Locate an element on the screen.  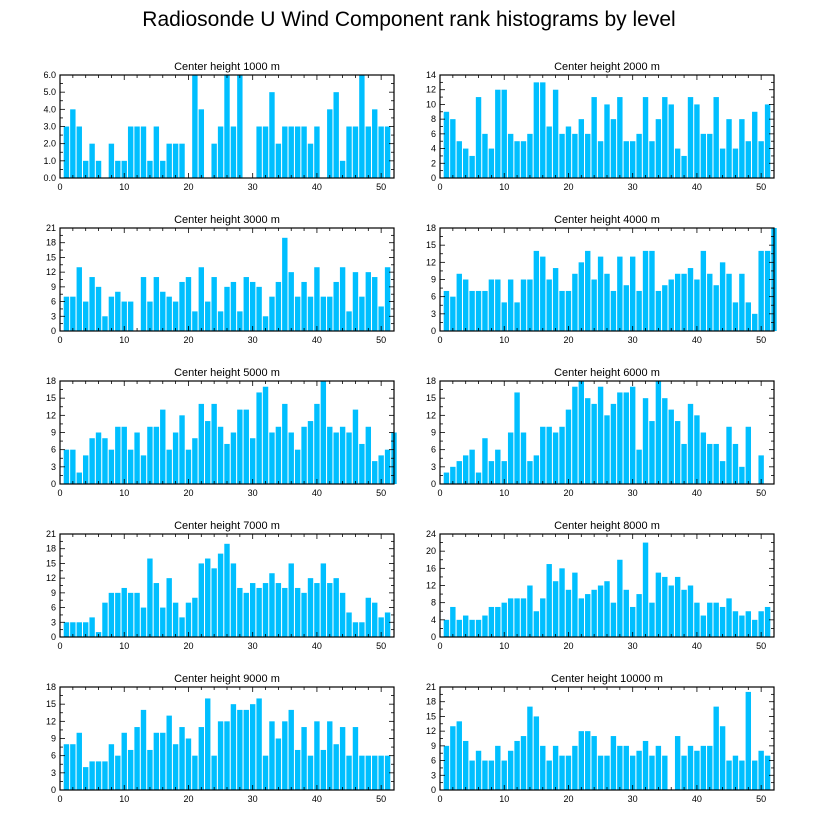
panel-title: Center height 1000 m is located at coordinates (227, 67).